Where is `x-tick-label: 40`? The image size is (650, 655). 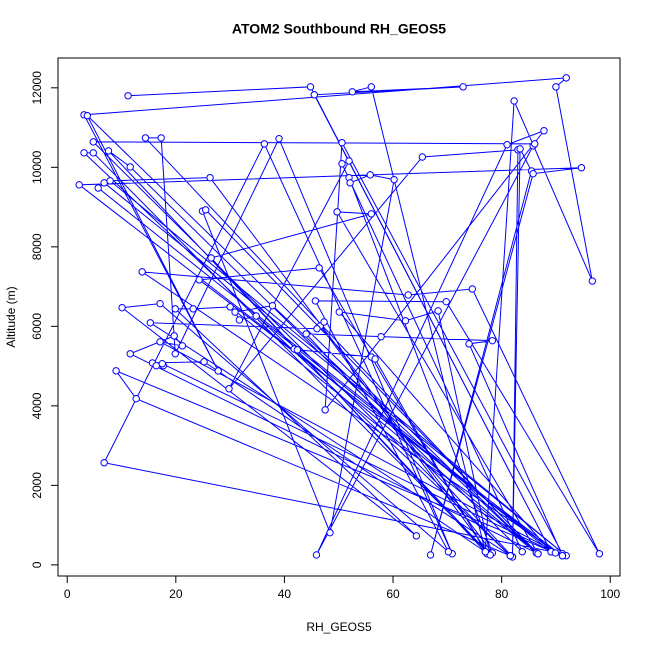
x-tick-label: 40 is located at coordinates (285, 594).